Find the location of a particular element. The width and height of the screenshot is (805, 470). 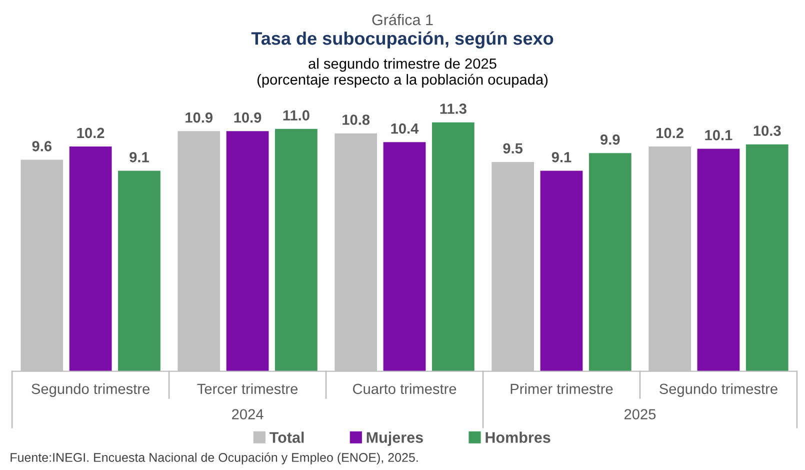

x-tick-label: Tercer trimestre is located at coordinates (247, 388).